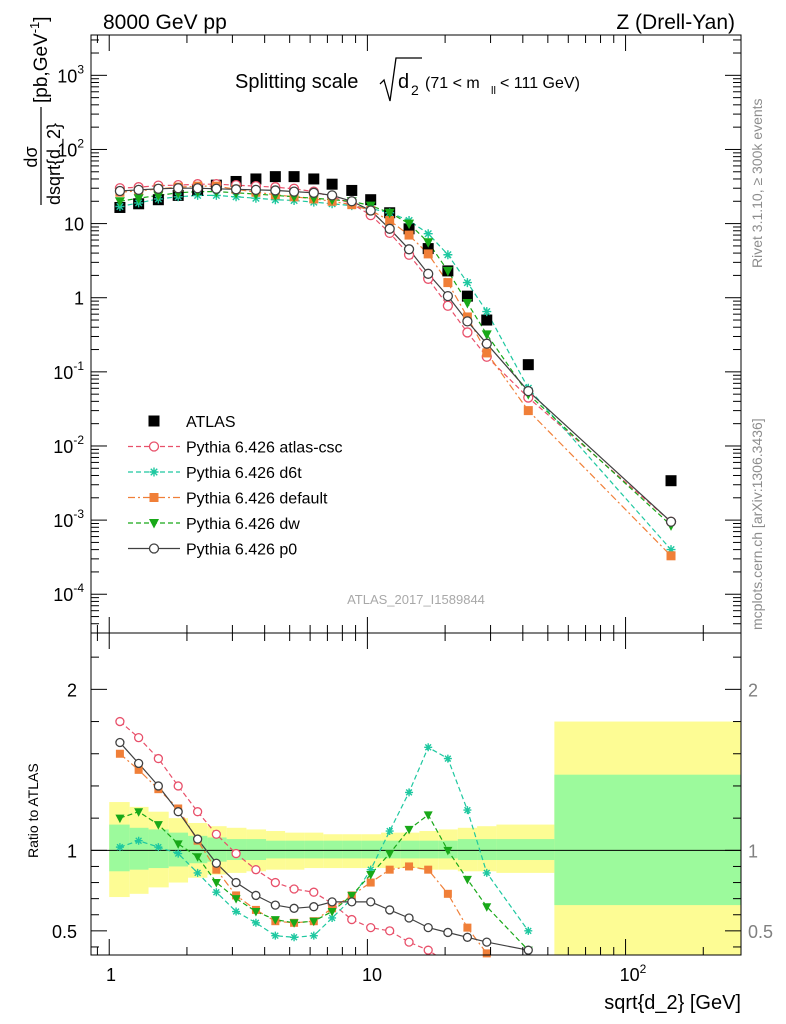 The height and width of the screenshot is (1024, 786). I want to click on x-tick-label-10: 10, so click(372, 975).